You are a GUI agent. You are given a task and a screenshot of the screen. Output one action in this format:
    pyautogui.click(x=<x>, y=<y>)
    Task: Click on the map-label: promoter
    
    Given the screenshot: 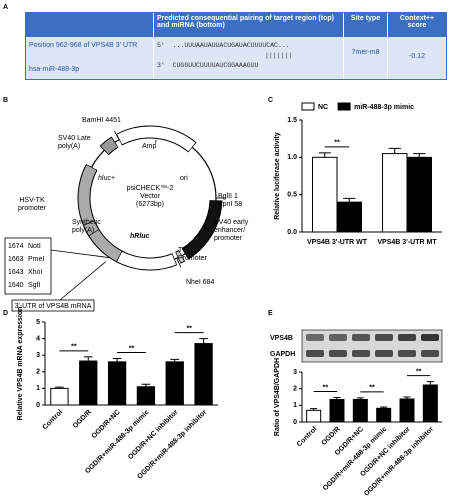 What is the action you would take?
    pyautogui.click(x=228, y=238)
    